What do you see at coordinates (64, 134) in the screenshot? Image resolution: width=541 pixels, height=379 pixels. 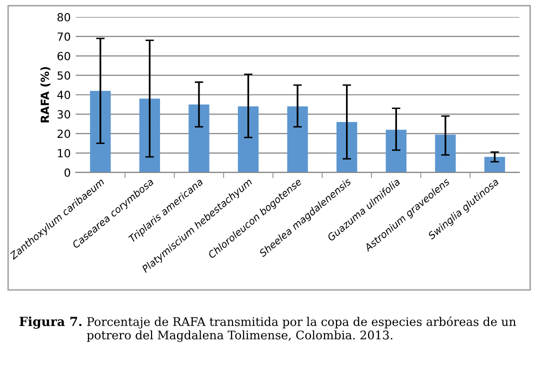 I see `y-tick-label: 20` at bounding box center [64, 134].